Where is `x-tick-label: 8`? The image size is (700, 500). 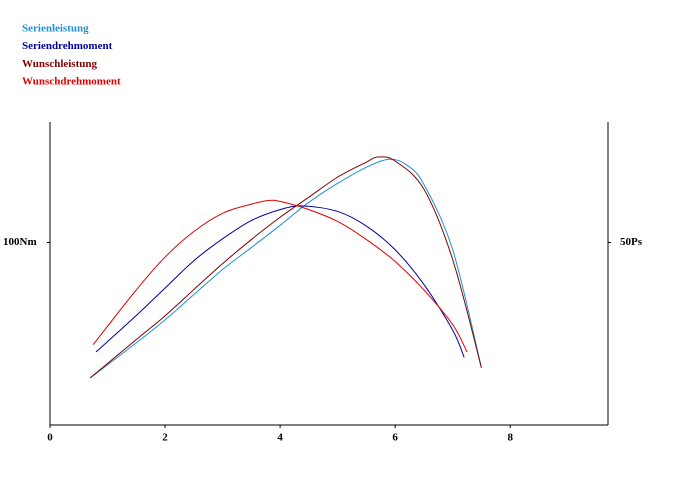 x-tick-label: 8 is located at coordinates (510, 438).